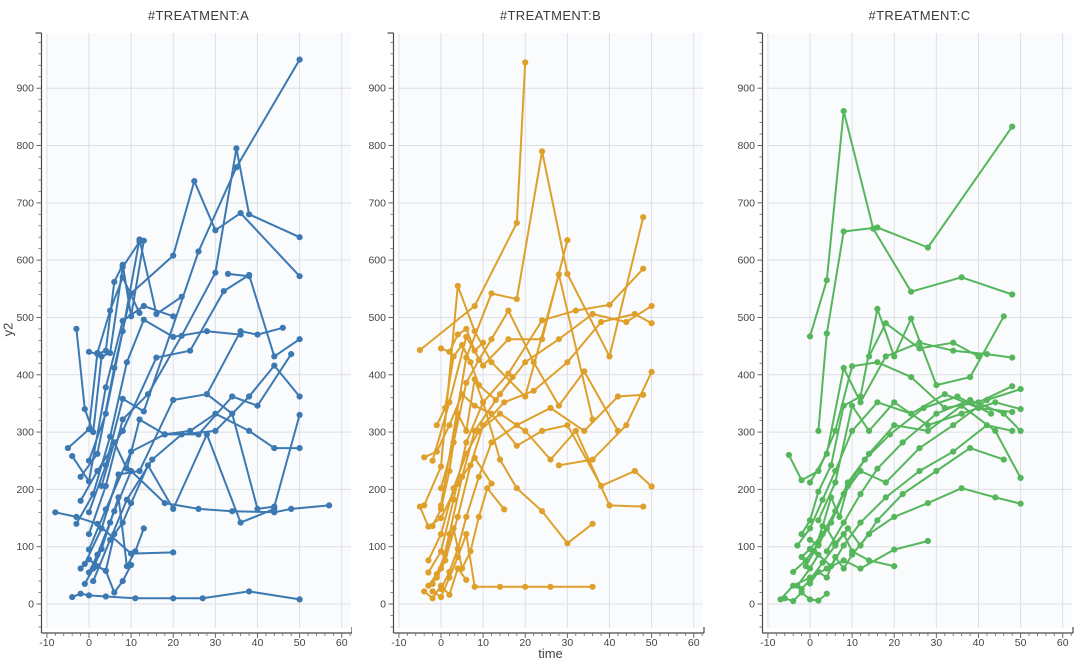  What do you see at coordinates (746, 89) in the screenshot?
I see `svg-text: 900` at bounding box center [746, 89].